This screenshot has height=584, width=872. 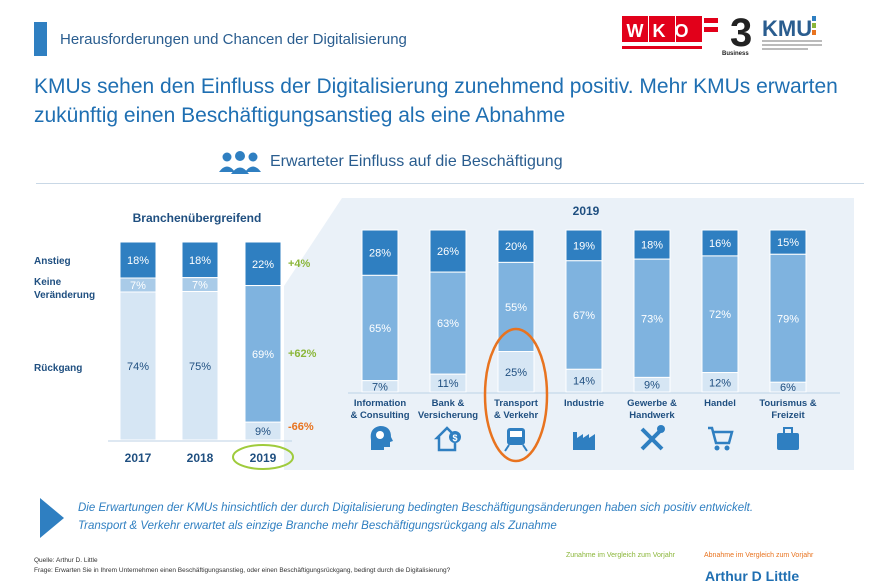 I want to click on transport-highlight-ring, so click(x=516, y=395).